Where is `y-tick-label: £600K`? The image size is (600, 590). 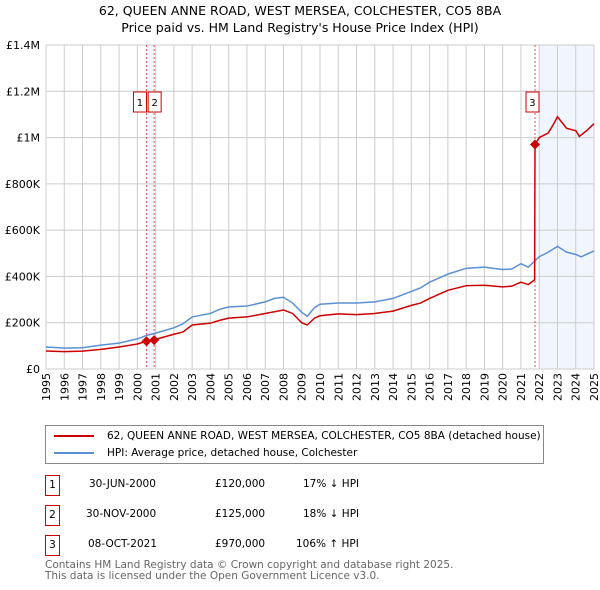
y-tick-label: £600K is located at coordinates (23, 230).